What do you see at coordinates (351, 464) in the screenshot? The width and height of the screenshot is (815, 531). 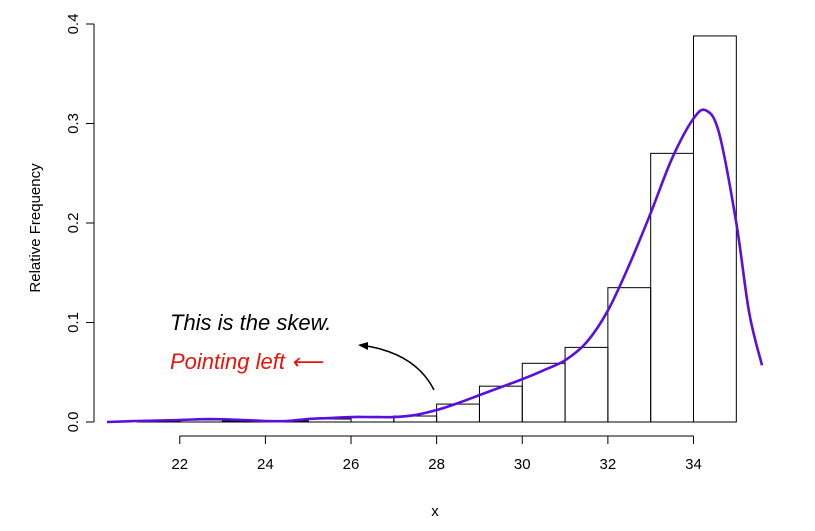 I see `x-tick-label: 26` at bounding box center [351, 464].